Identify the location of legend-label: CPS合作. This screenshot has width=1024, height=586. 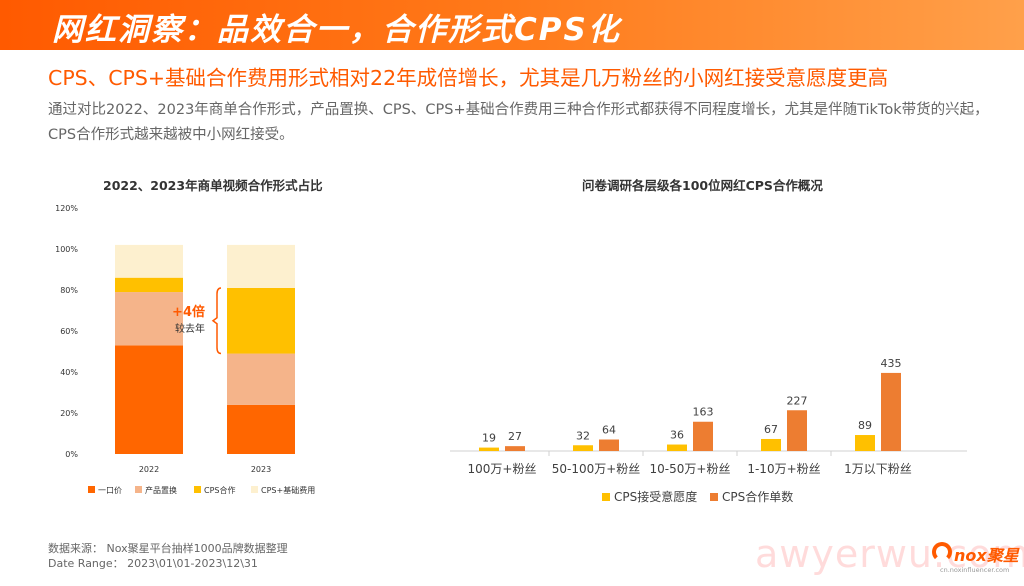
(220, 490).